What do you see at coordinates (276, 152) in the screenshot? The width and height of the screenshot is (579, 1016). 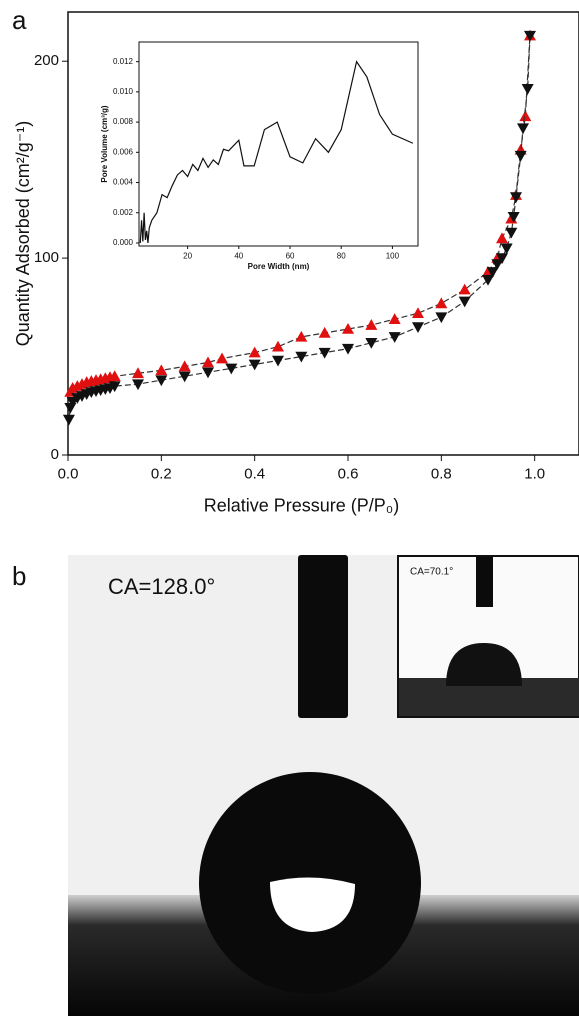 I see `series-line` at bounding box center [276, 152].